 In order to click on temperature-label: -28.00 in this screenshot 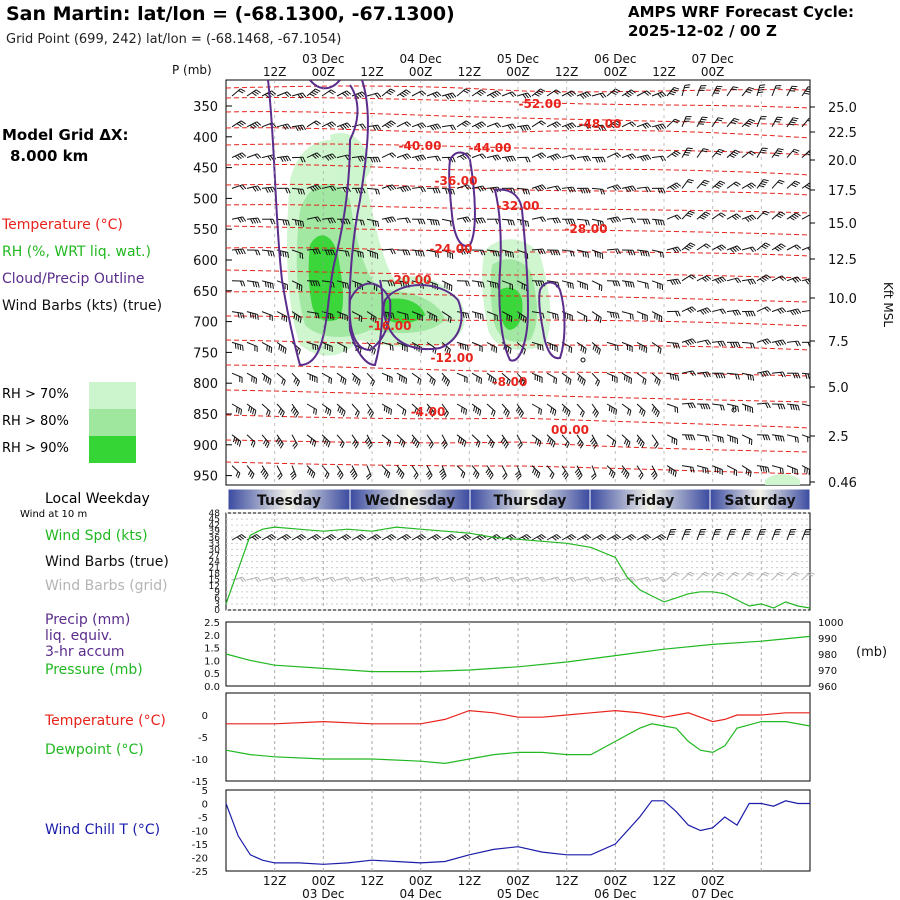, I will do `click(586, 229)`.